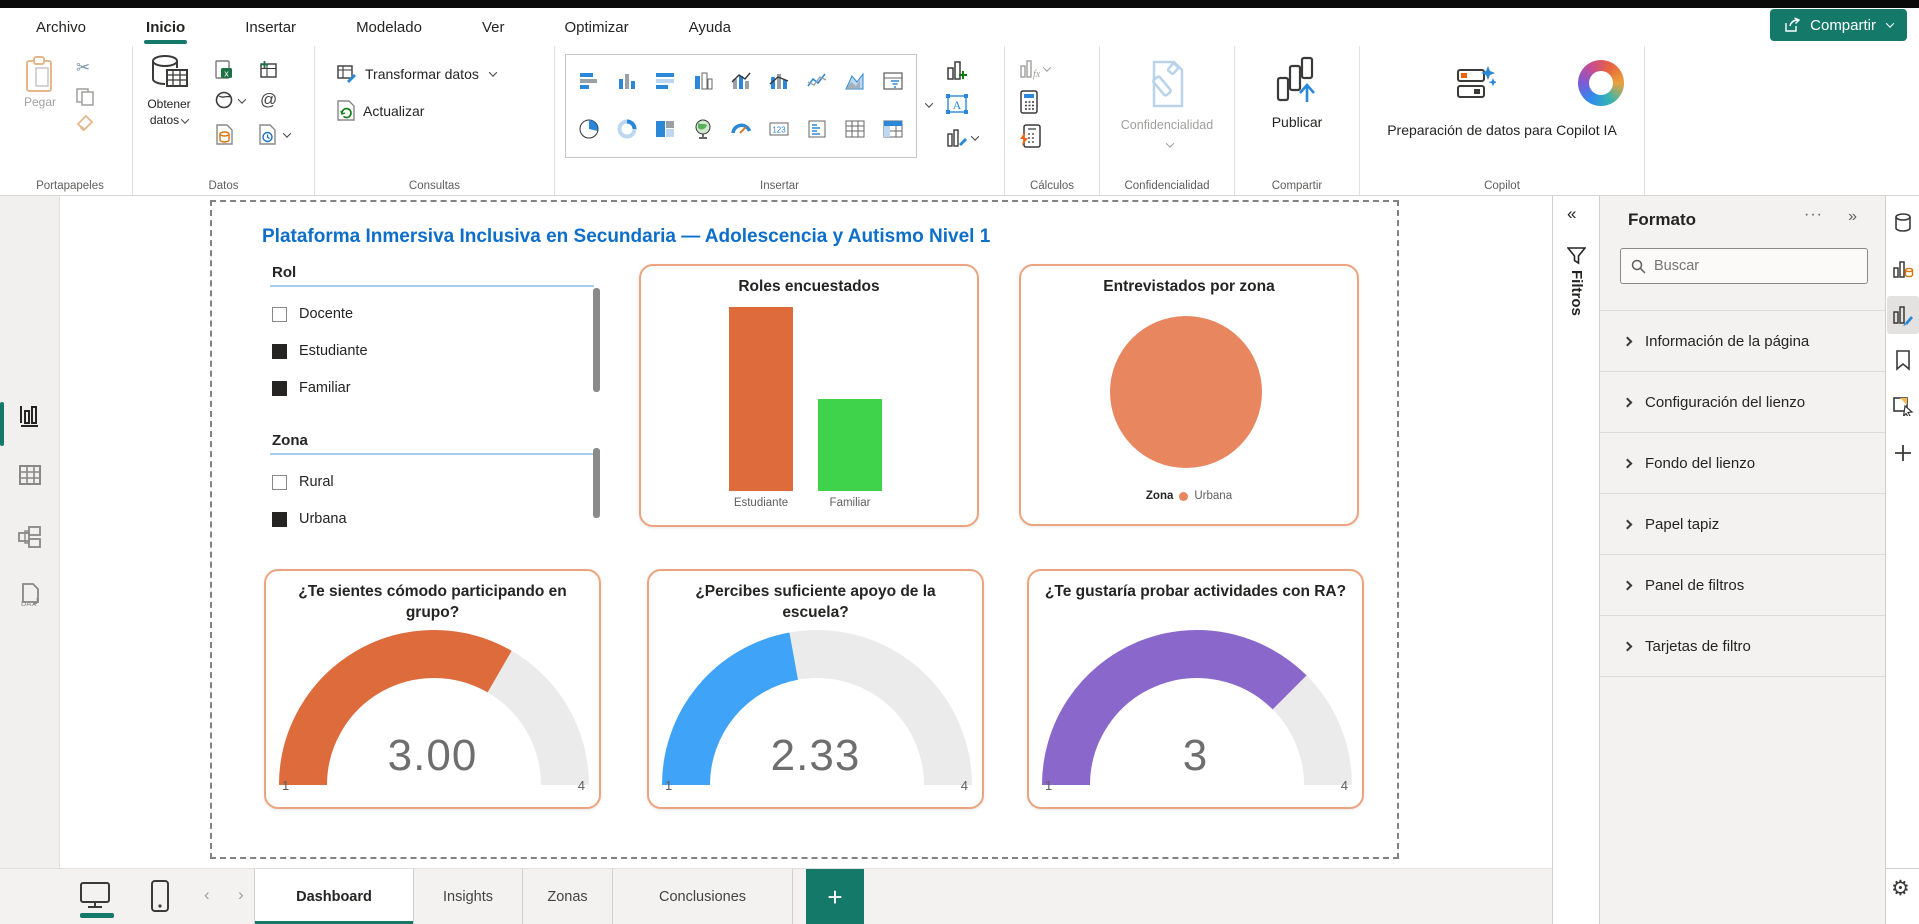 The image size is (1919, 924). I want to click on filters-pane-label: Filtros, so click(1576, 293).